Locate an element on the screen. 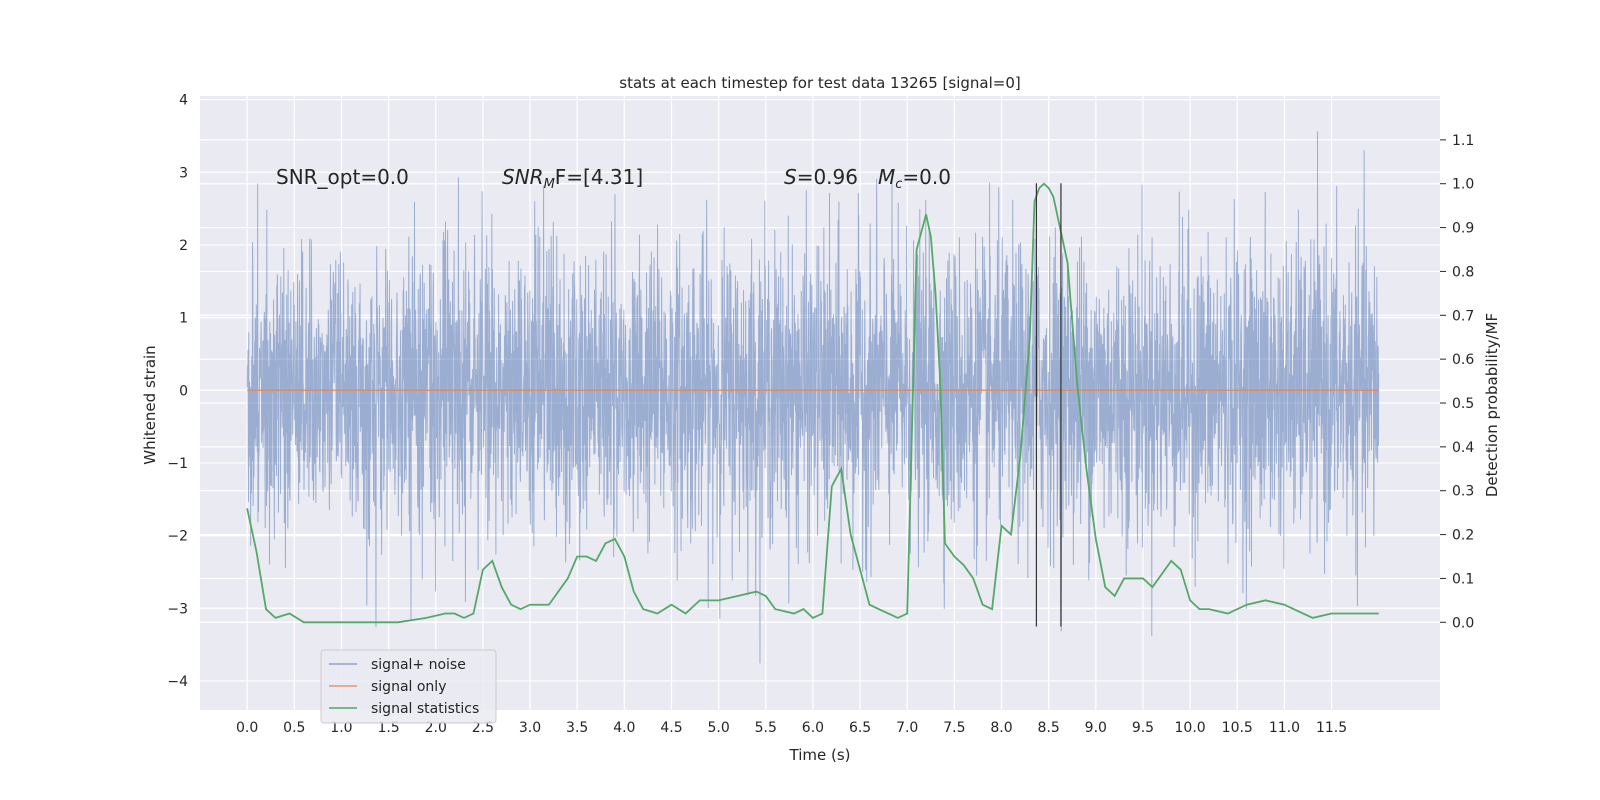 Image resolution: width=1600 pixels, height=800 pixels. y2-tick-label-11: 1.1 is located at coordinates (1463, 141).